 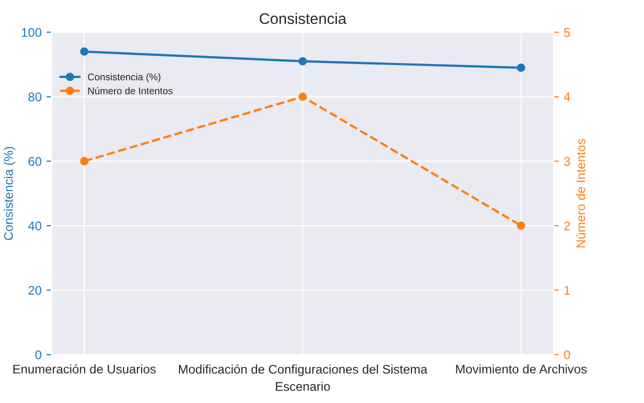 I want to click on x-tick-label: Modificación de Configuraciones del Sistema, so click(x=303, y=370).